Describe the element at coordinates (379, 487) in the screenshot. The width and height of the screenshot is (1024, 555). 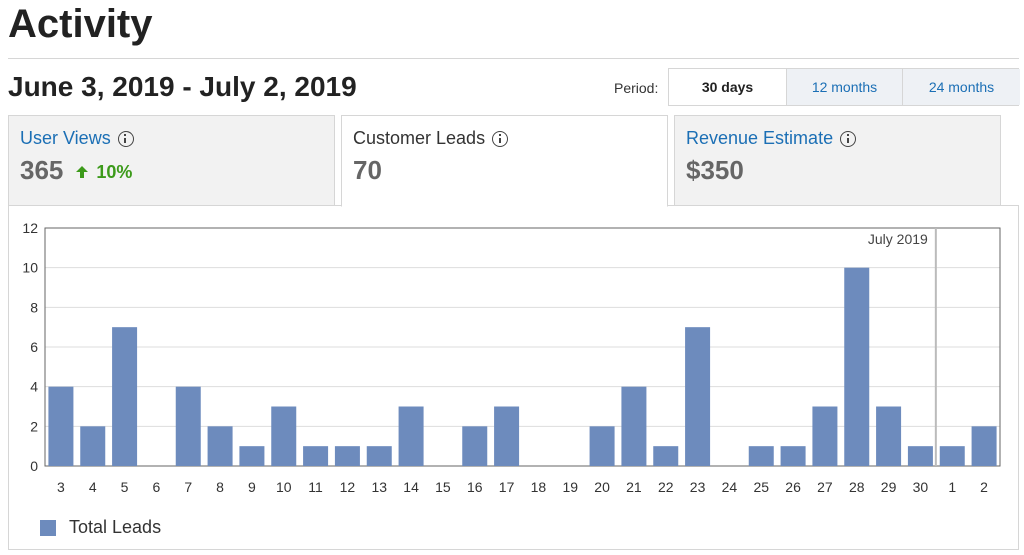
I see `x-tick-label: 13` at that location.